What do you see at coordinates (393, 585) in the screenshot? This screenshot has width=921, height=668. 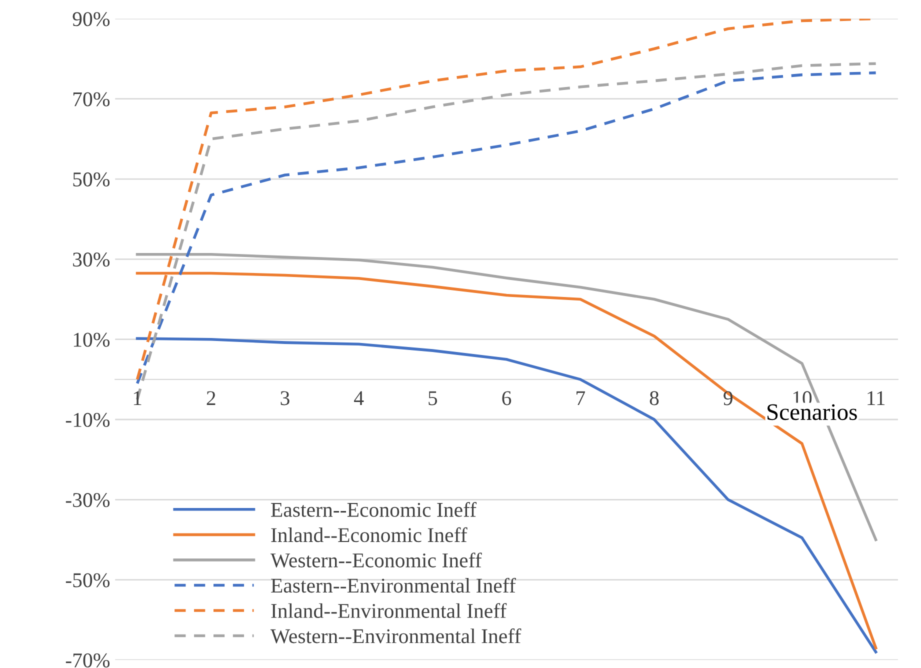 I see `legend-label: Eastern--Environmental Ineff` at bounding box center [393, 585].